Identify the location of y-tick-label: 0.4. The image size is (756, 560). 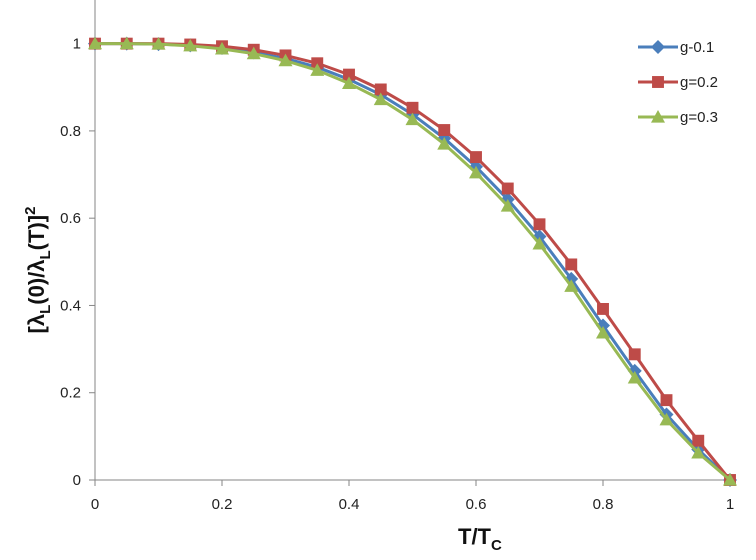
(70, 305).